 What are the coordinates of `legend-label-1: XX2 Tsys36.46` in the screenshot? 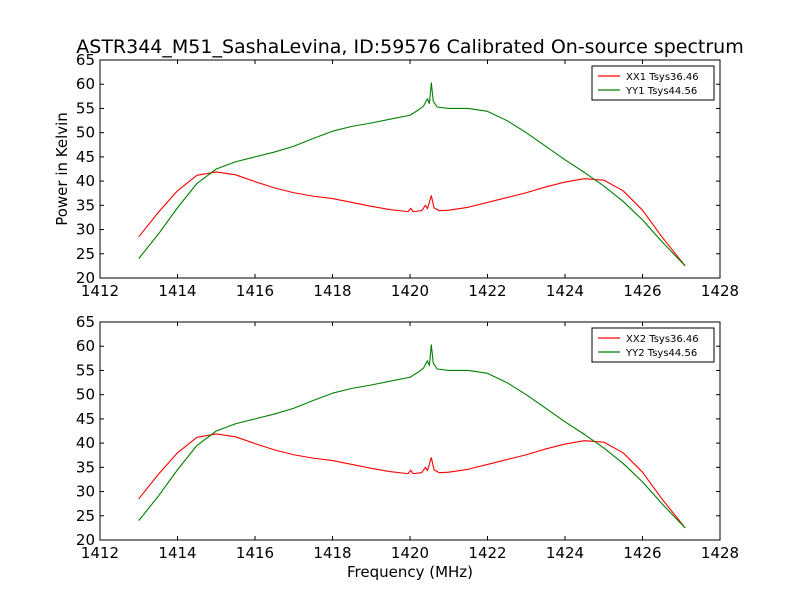 It's located at (662, 339).